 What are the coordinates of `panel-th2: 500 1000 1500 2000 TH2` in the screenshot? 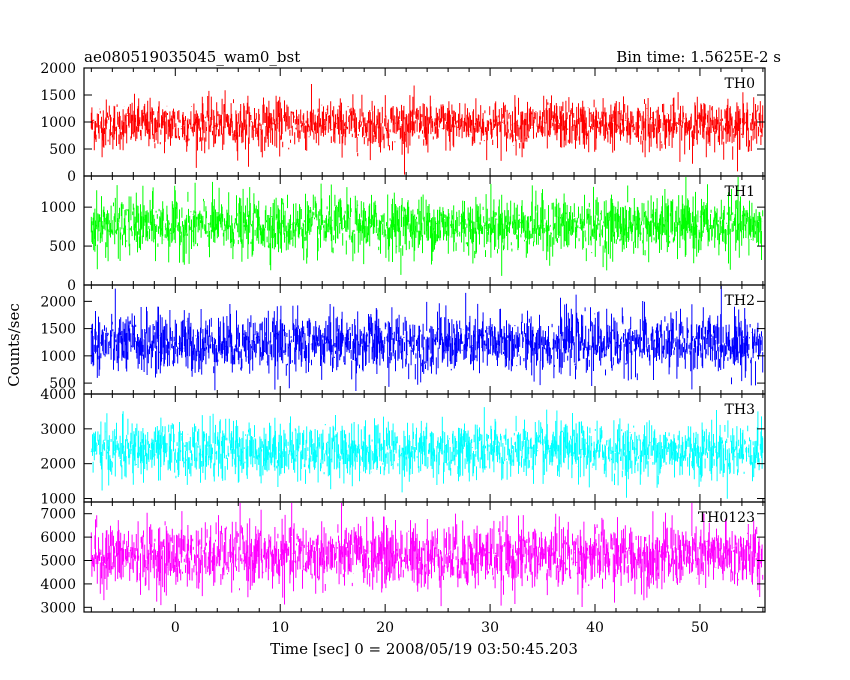 It's located at (403, 339).